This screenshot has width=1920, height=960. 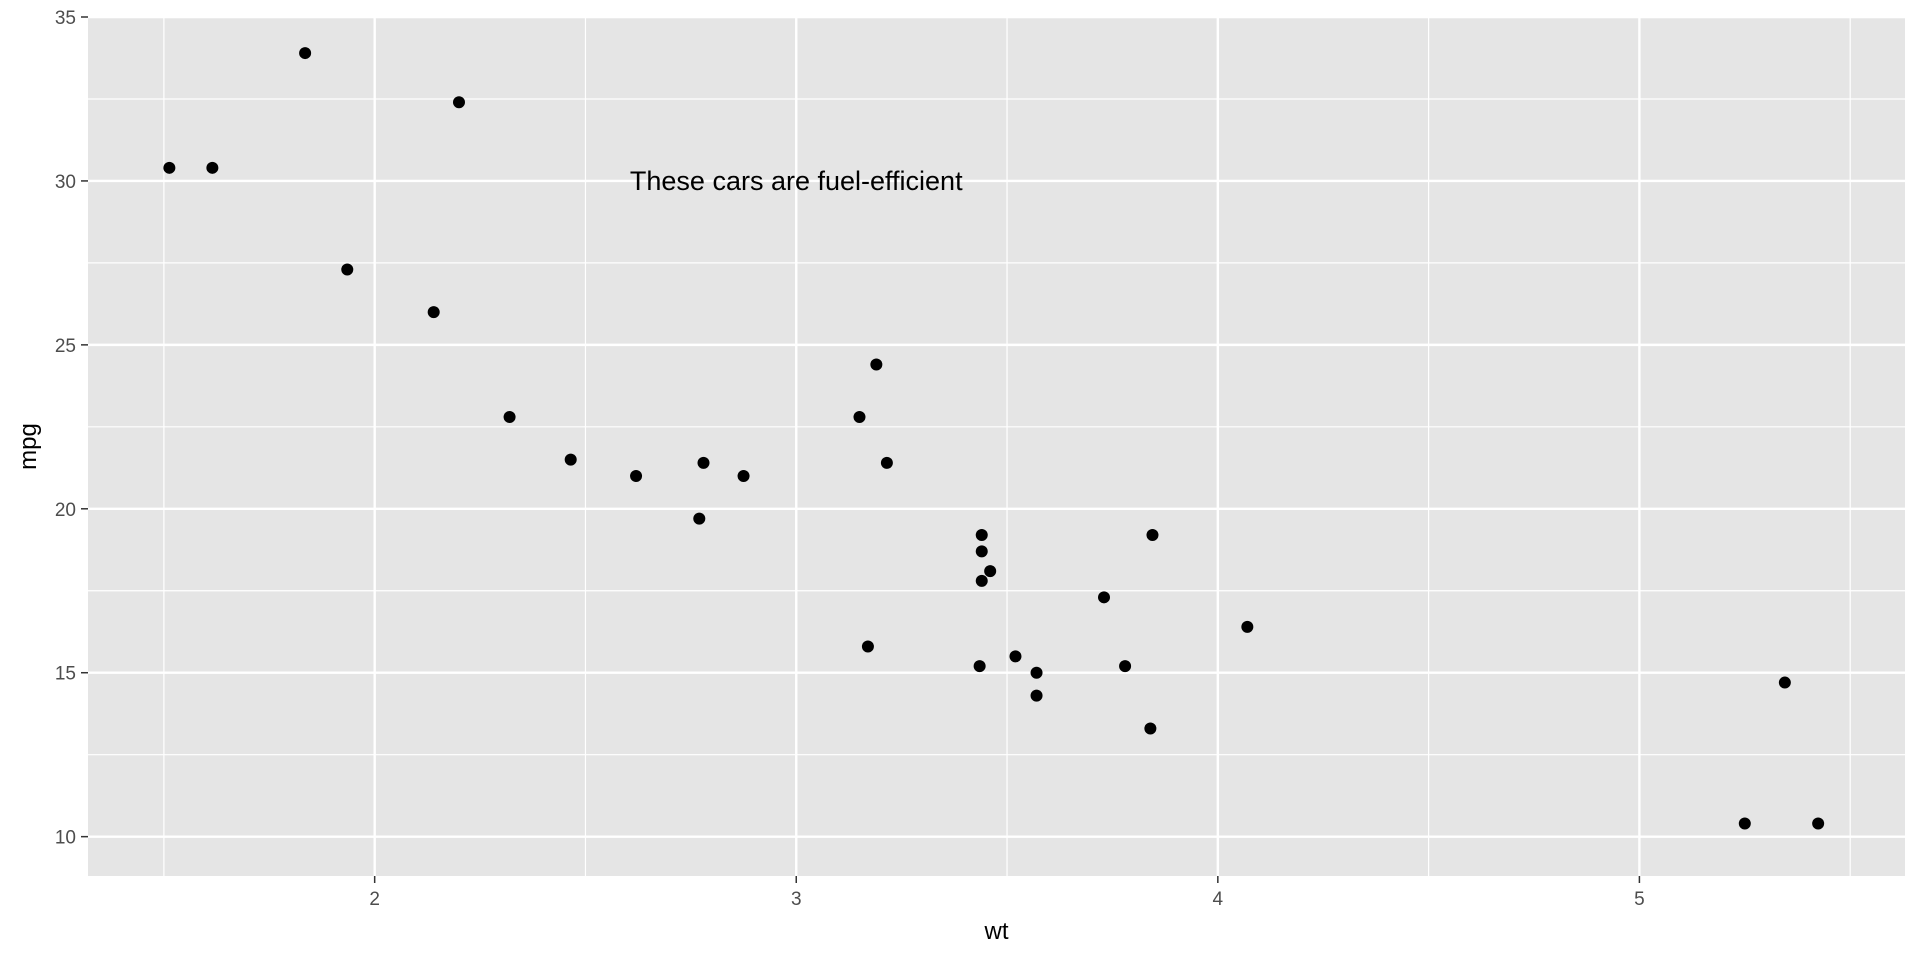 What do you see at coordinates (65, 18) in the screenshot?
I see `y-tick-label: 35` at bounding box center [65, 18].